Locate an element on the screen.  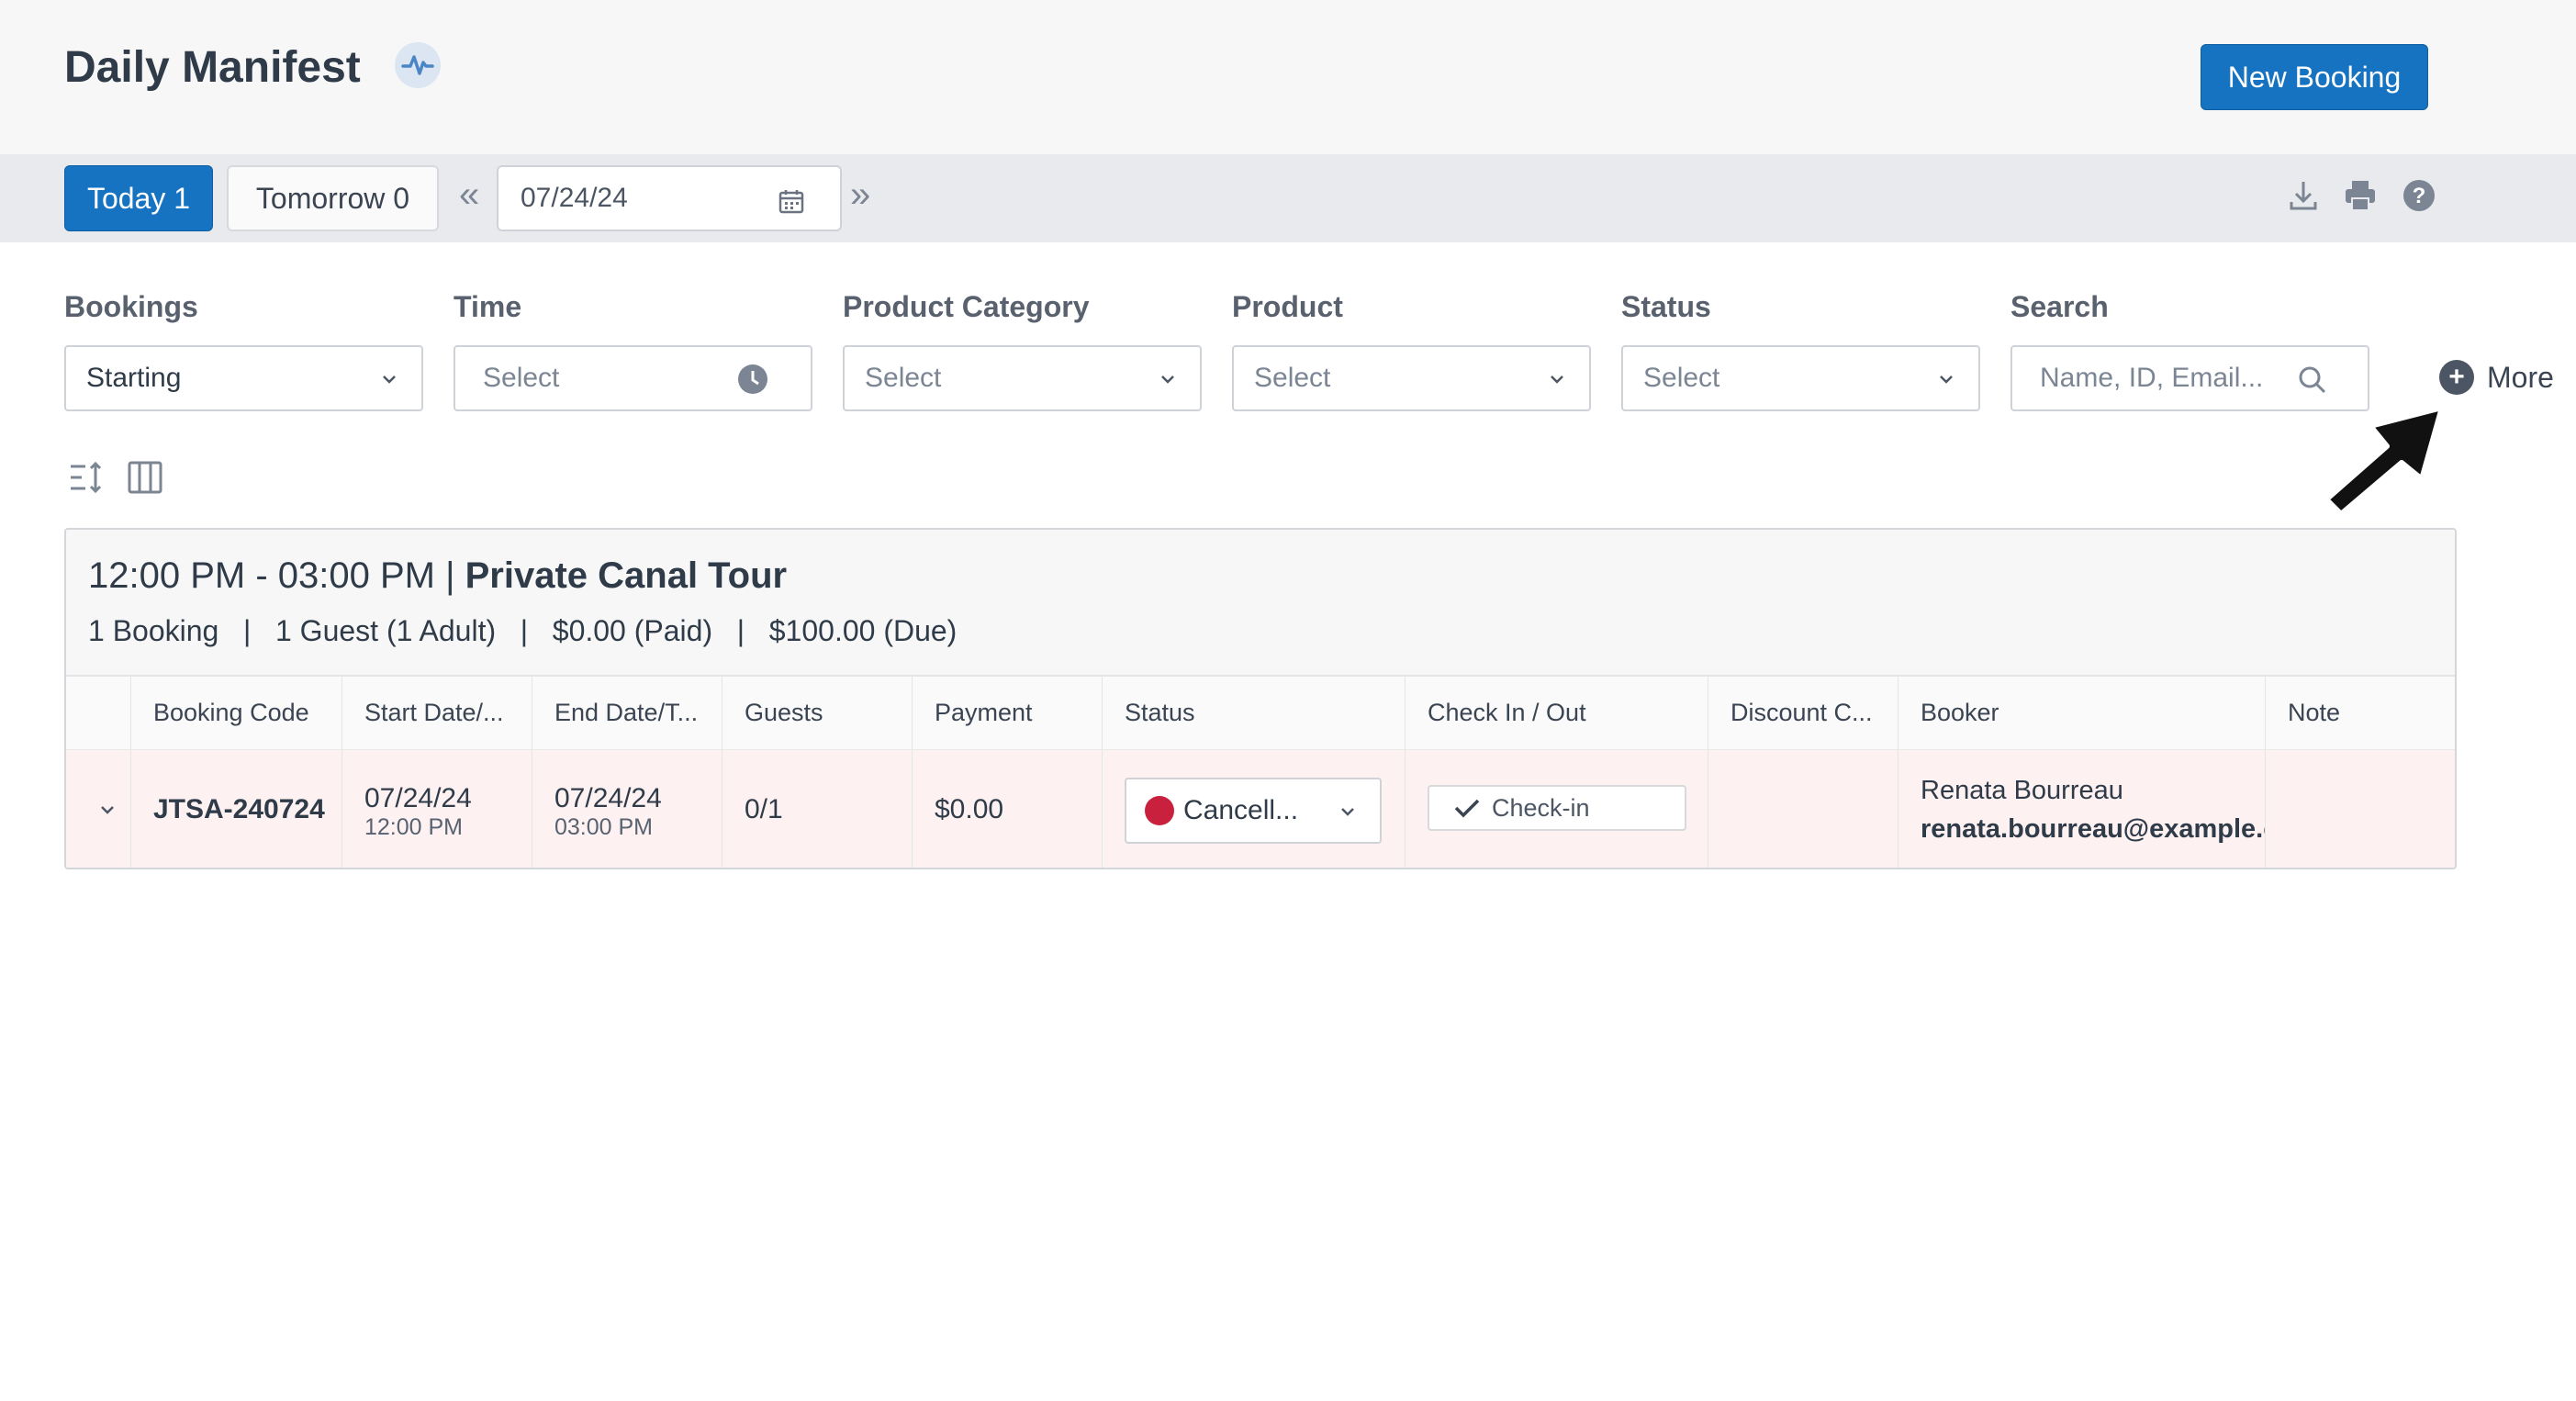
end-date: 07/24/24 is located at coordinates (608, 798).